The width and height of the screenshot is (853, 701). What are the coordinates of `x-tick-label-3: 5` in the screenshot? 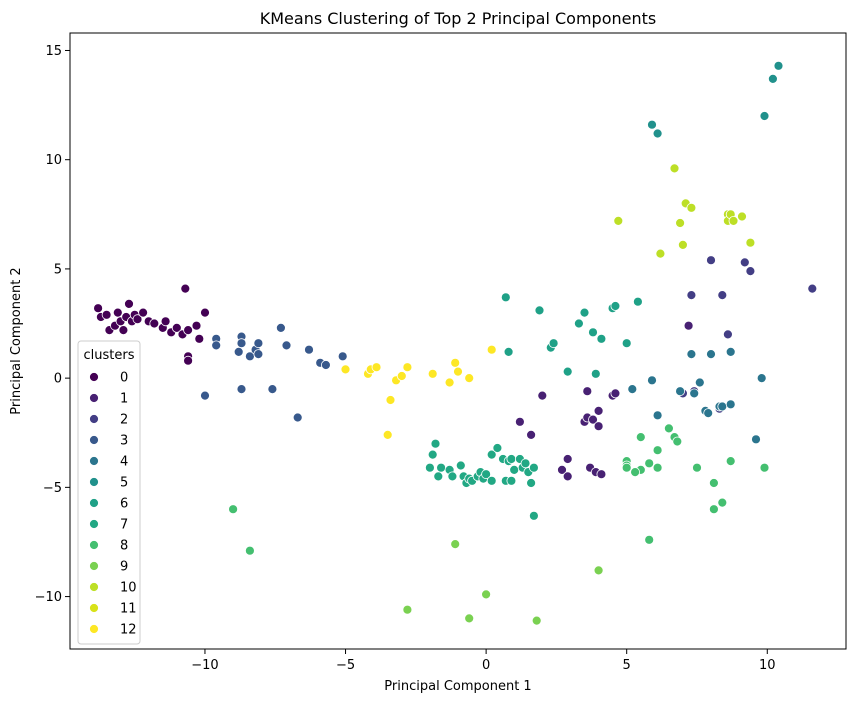 It's located at (627, 665).